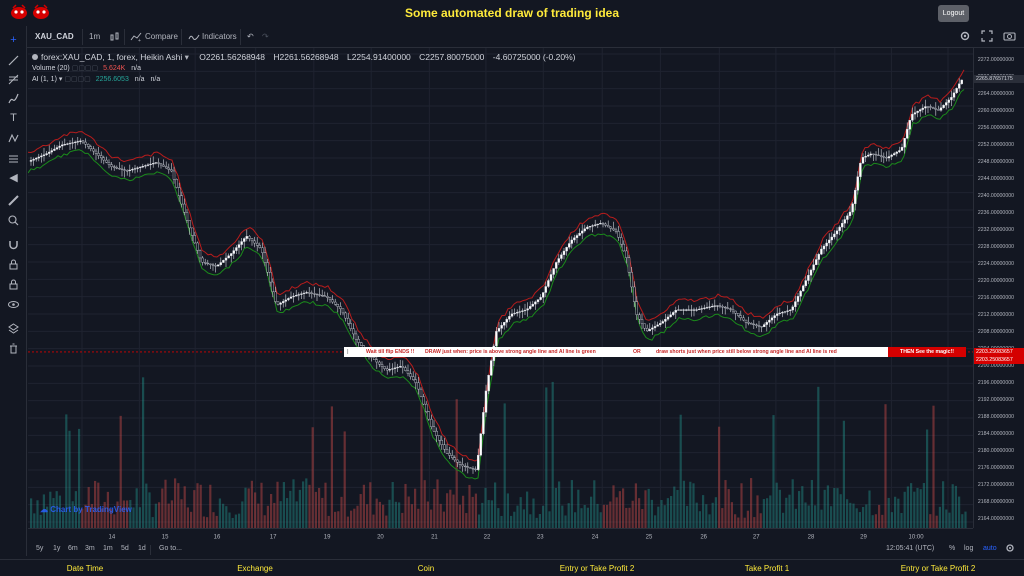  I want to click on clock-readout: 12:05:41 (UTC), so click(910, 548).